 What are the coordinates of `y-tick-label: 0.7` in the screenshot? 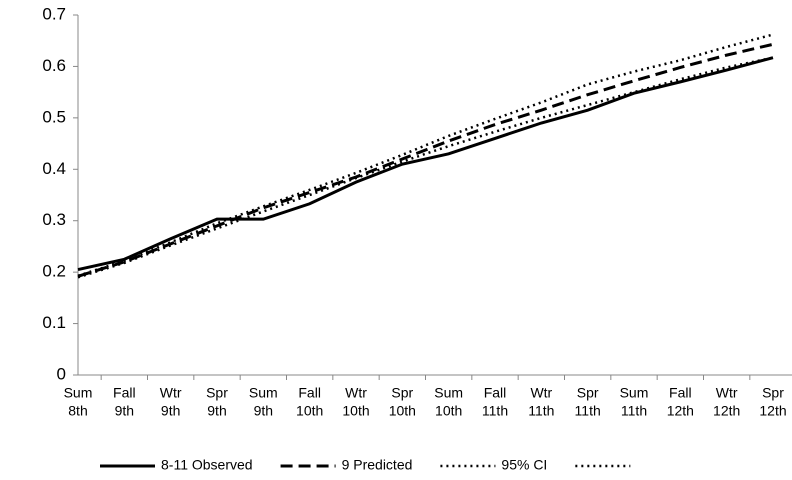 It's located at (54, 13).